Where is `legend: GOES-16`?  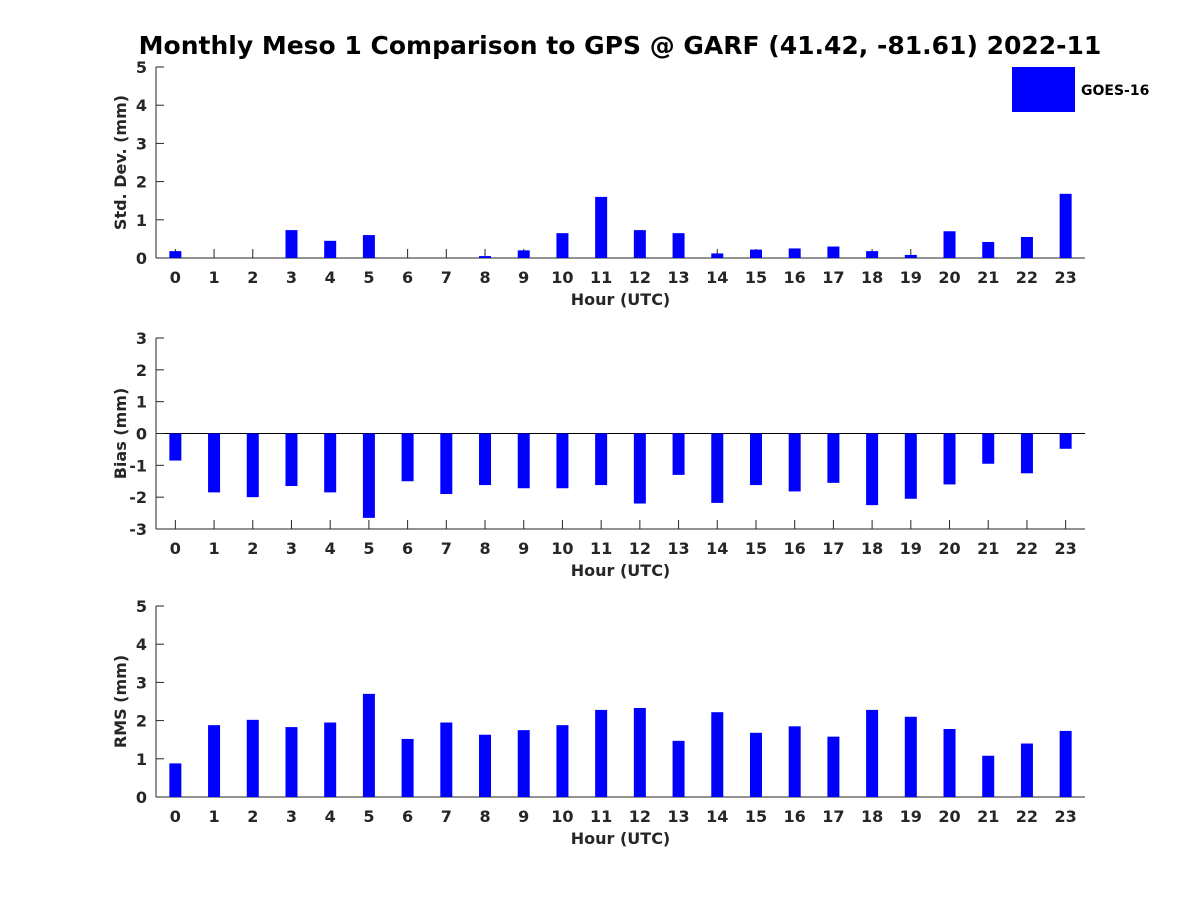 legend: GOES-16 is located at coordinates (1080, 89).